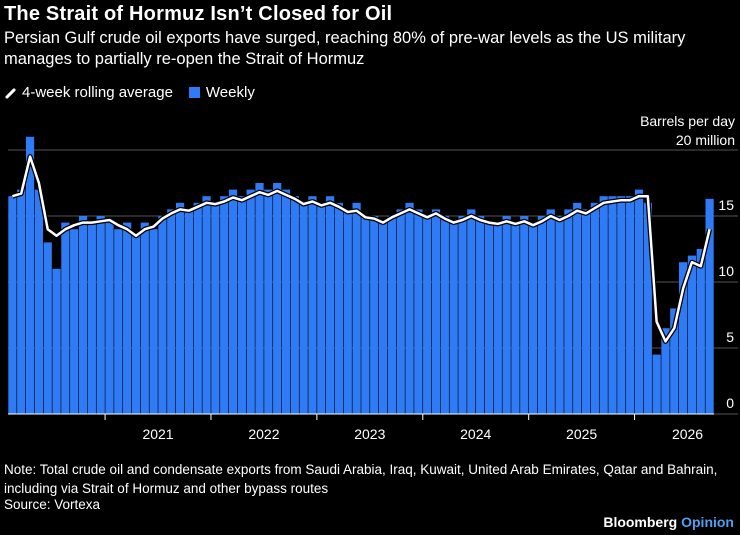 The image size is (740, 535). I want to click on y-tick-label: 10, so click(726, 271).